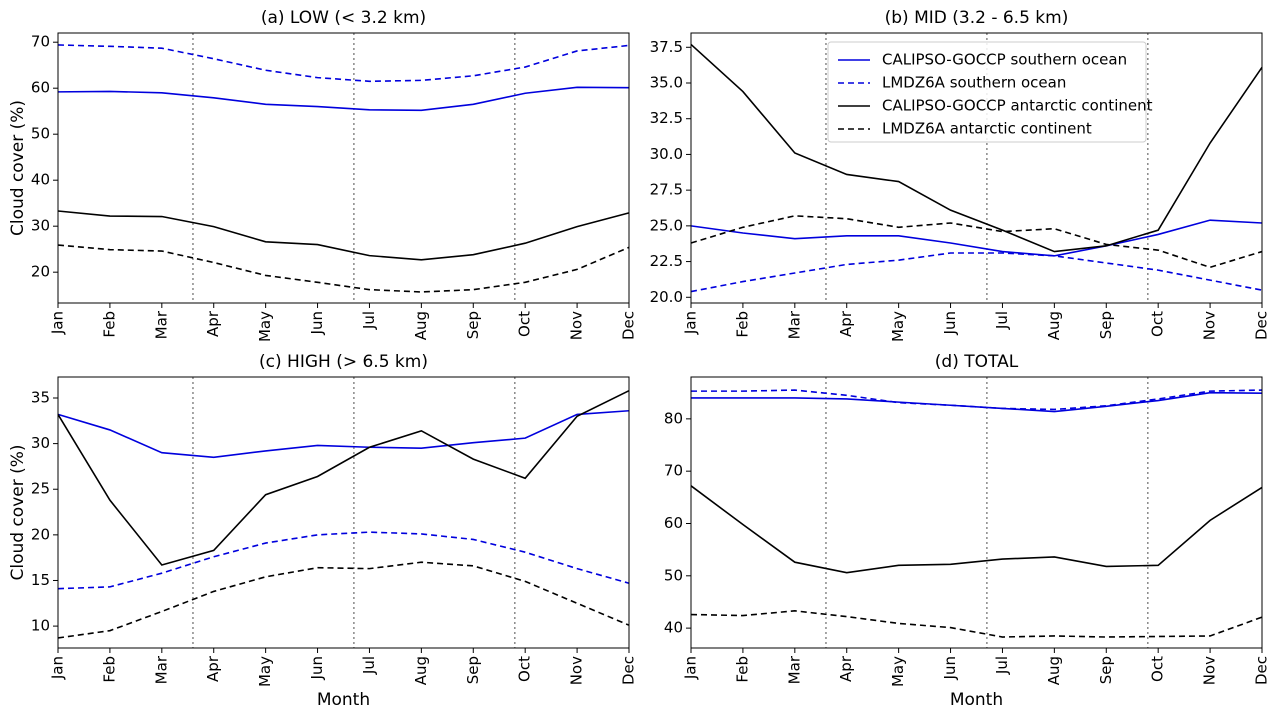 Image resolution: width=1274 pixels, height=709 pixels. What do you see at coordinates (666, 154) in the screenshot?
I see `y-tick-label: 30.0` at bounding box center [666, 154].